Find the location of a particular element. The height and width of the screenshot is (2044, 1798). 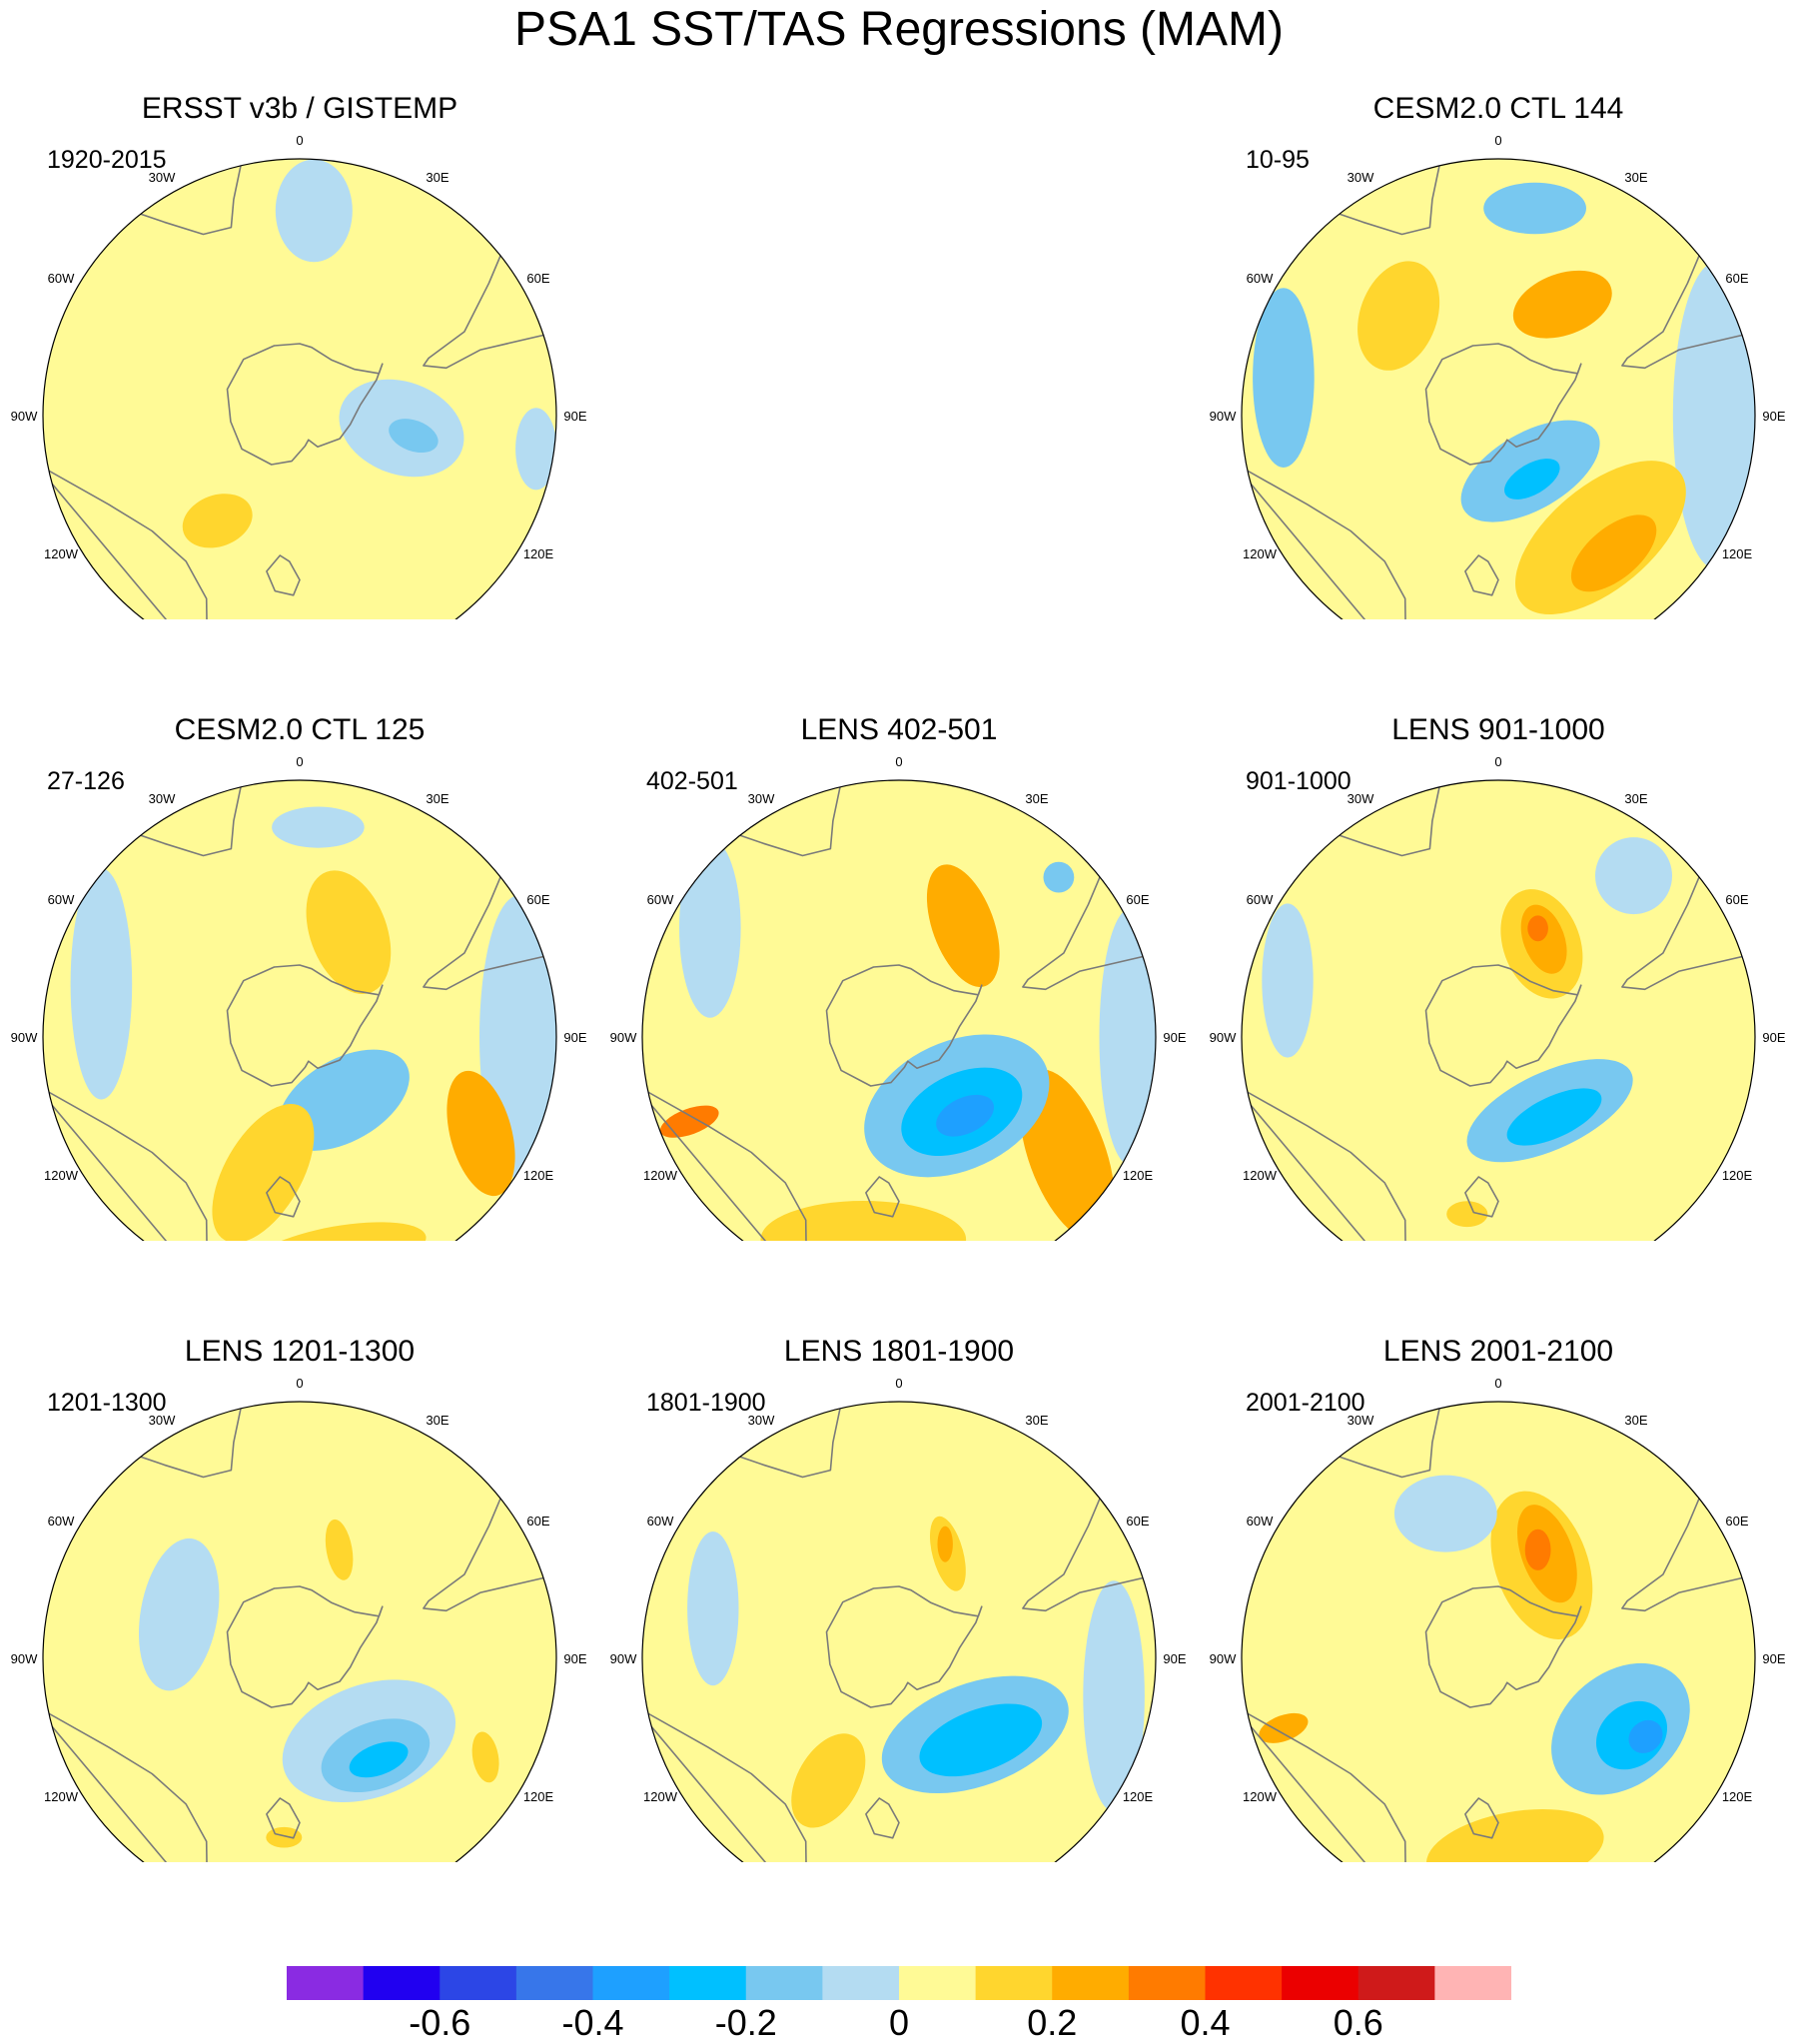

panel-title: LENS 901-1000 is located at coordinates (1498, 729).